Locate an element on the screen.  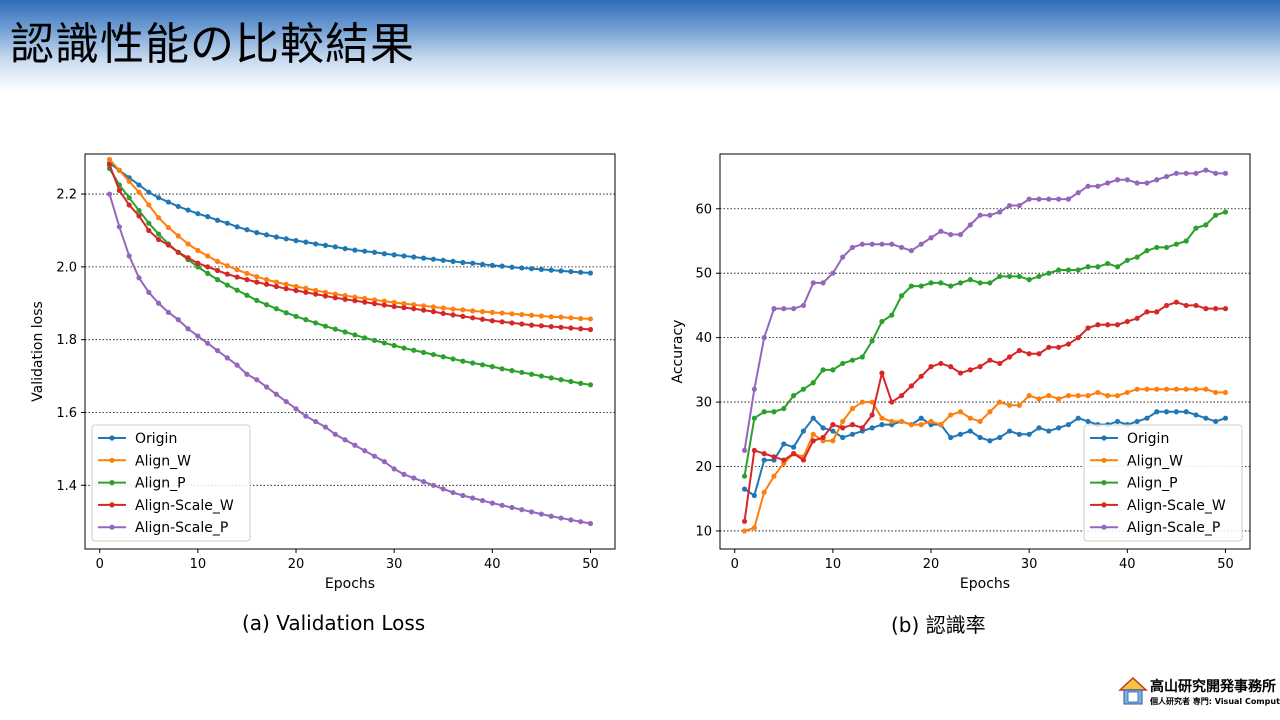
y-tick-label: 1.8 is located at coordinates (66, 340).